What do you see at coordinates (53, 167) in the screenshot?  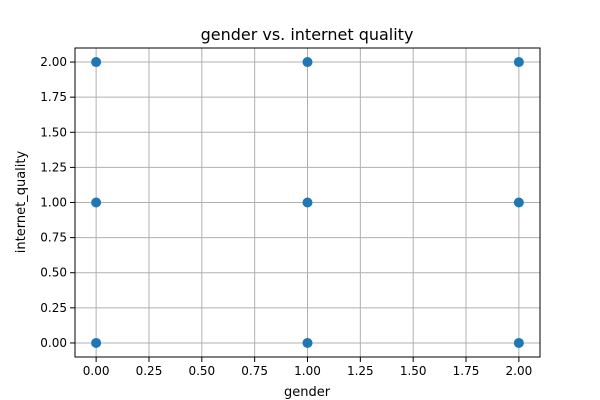 I see `y-tick-label-5: 1.25` at bounding box center [53, 167].